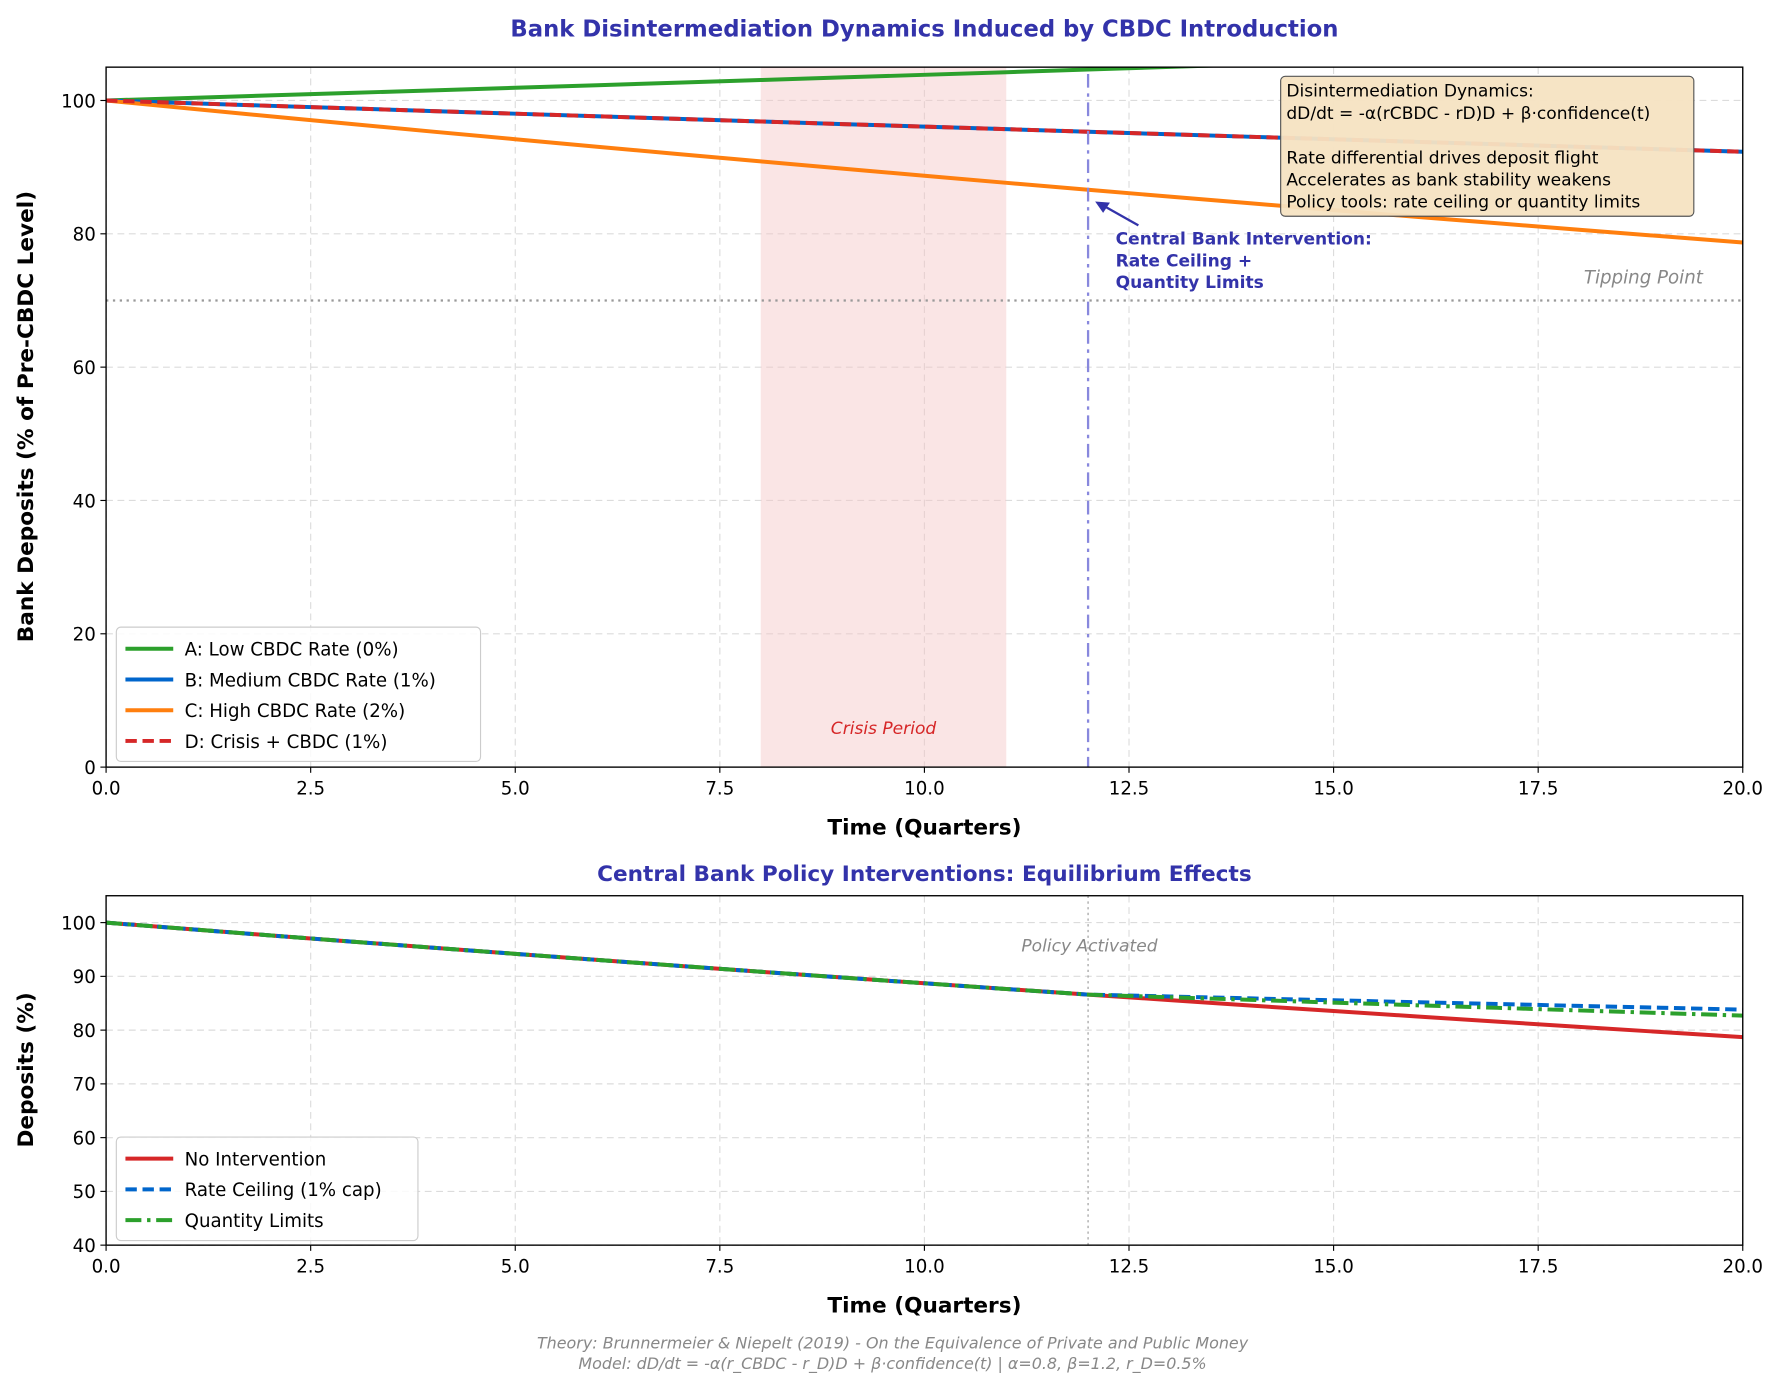  Describe the element at coordinates (1409, 92) in the screenshot. I see `info-box-line: Disintermediation Dynamics:` at that location.